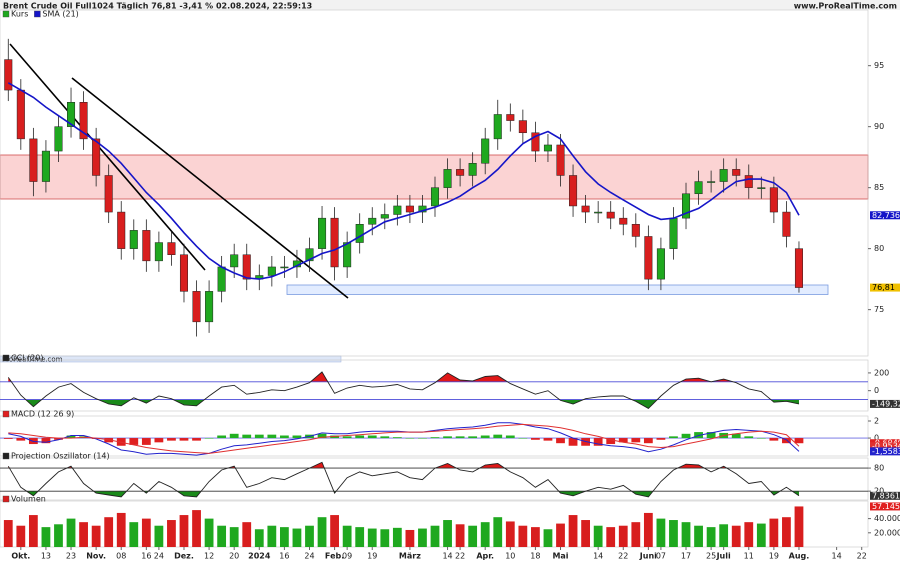 This screenshot has width=900, height=563. I want to click on value-marker-label: -149,32, so click(886, 403).